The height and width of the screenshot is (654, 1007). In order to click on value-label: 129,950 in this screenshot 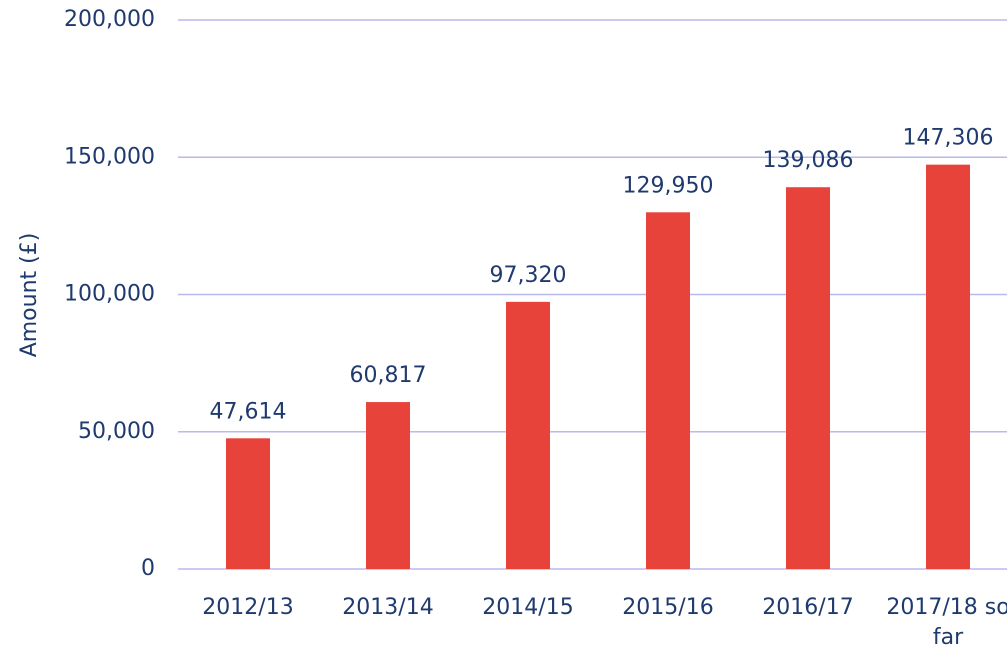, I will do `click(668, 185)`.